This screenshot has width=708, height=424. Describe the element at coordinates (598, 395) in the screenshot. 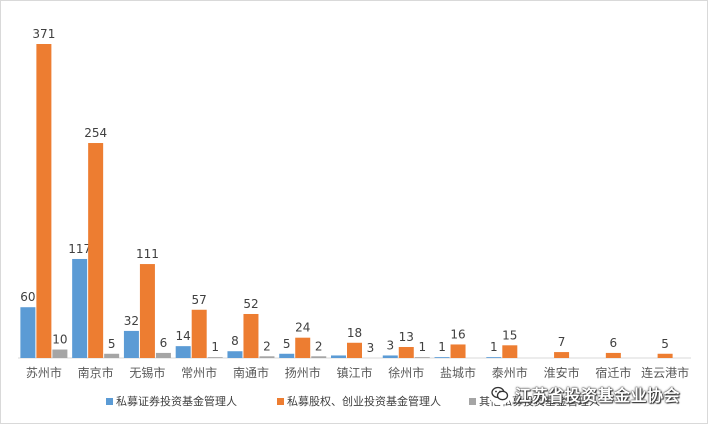

I see `watermark-text: 江苏省投资基金业协会` at that location.